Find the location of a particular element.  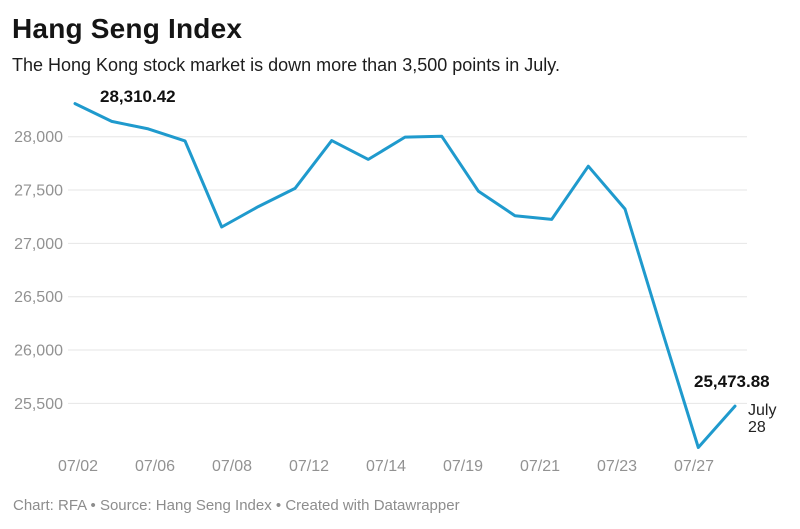

datawrapper-link: Datawrapper is located at coordinates (416, 505).